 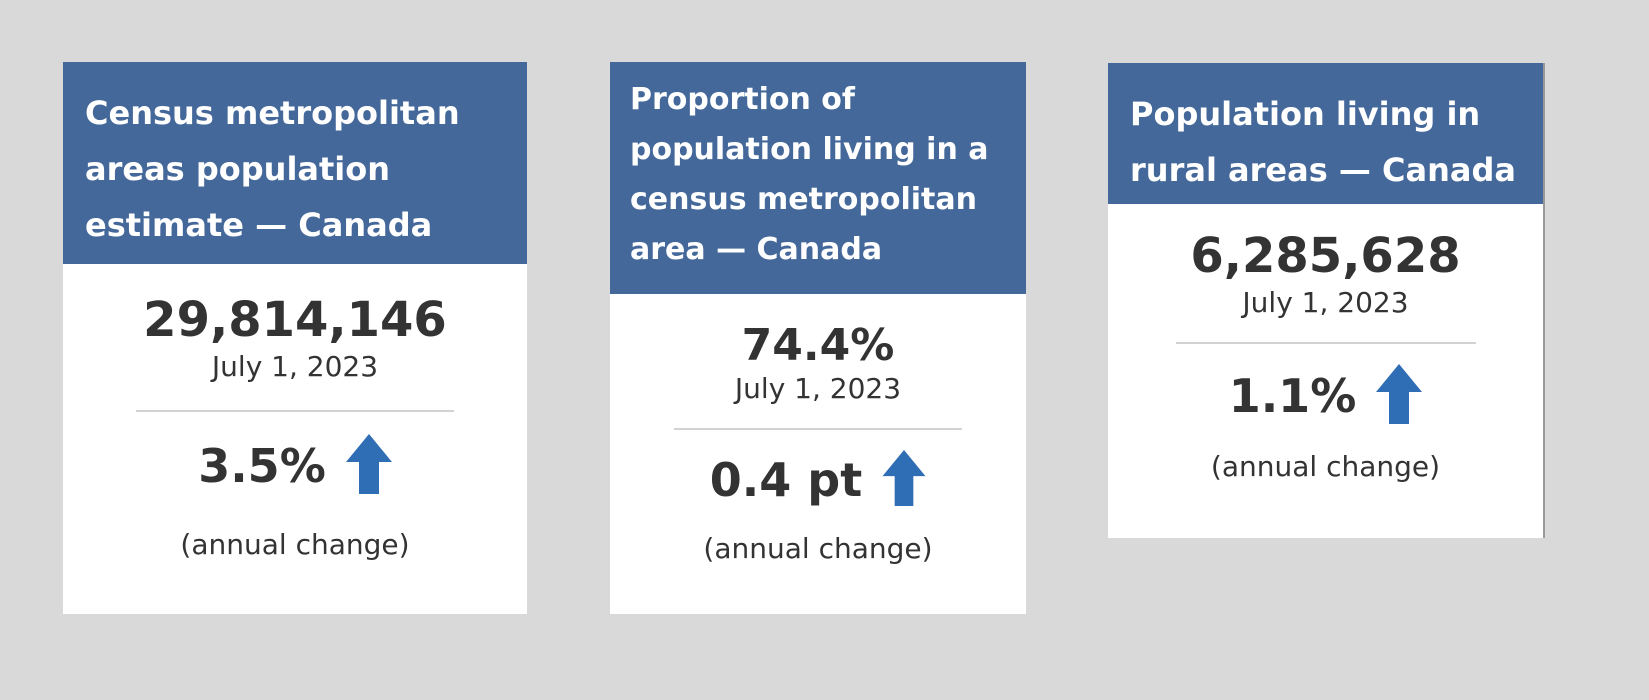 I want to click on change-row: 3.5%, so click(x=295, y=466).